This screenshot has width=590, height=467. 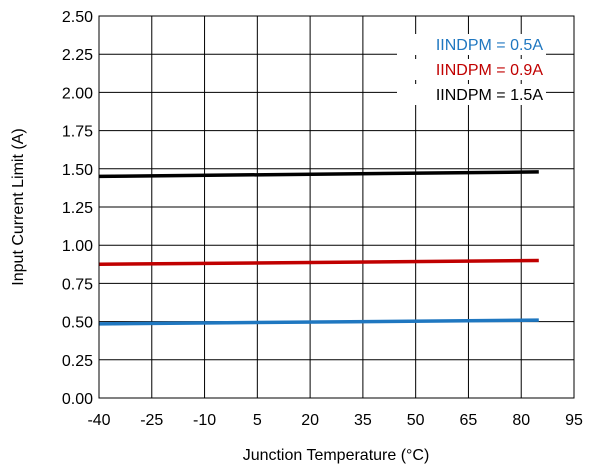 I want to click on y-tick-label: 2.25, so click(x=77, y=55).